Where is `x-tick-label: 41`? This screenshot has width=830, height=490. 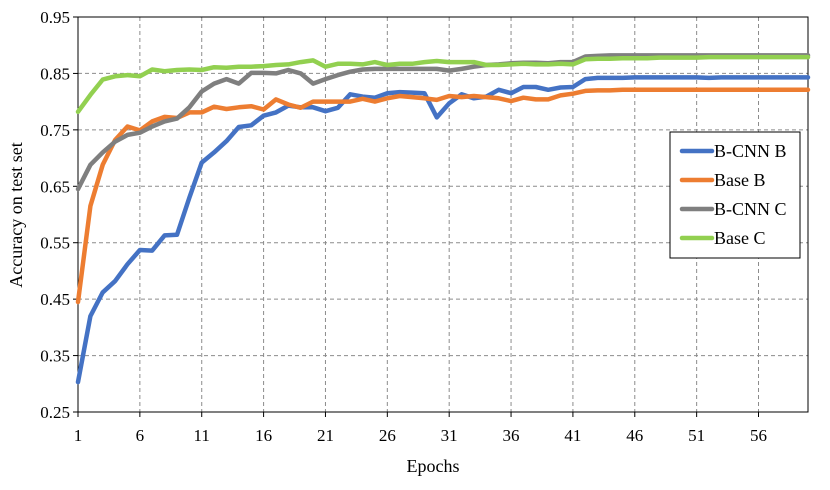 x-tick-label: 41 is located at coordinates (572, 435).